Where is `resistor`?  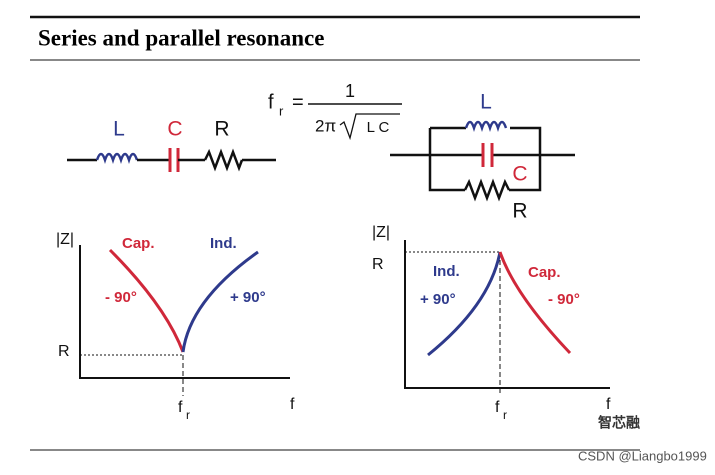 resistor is located at coordinates (223, 160).